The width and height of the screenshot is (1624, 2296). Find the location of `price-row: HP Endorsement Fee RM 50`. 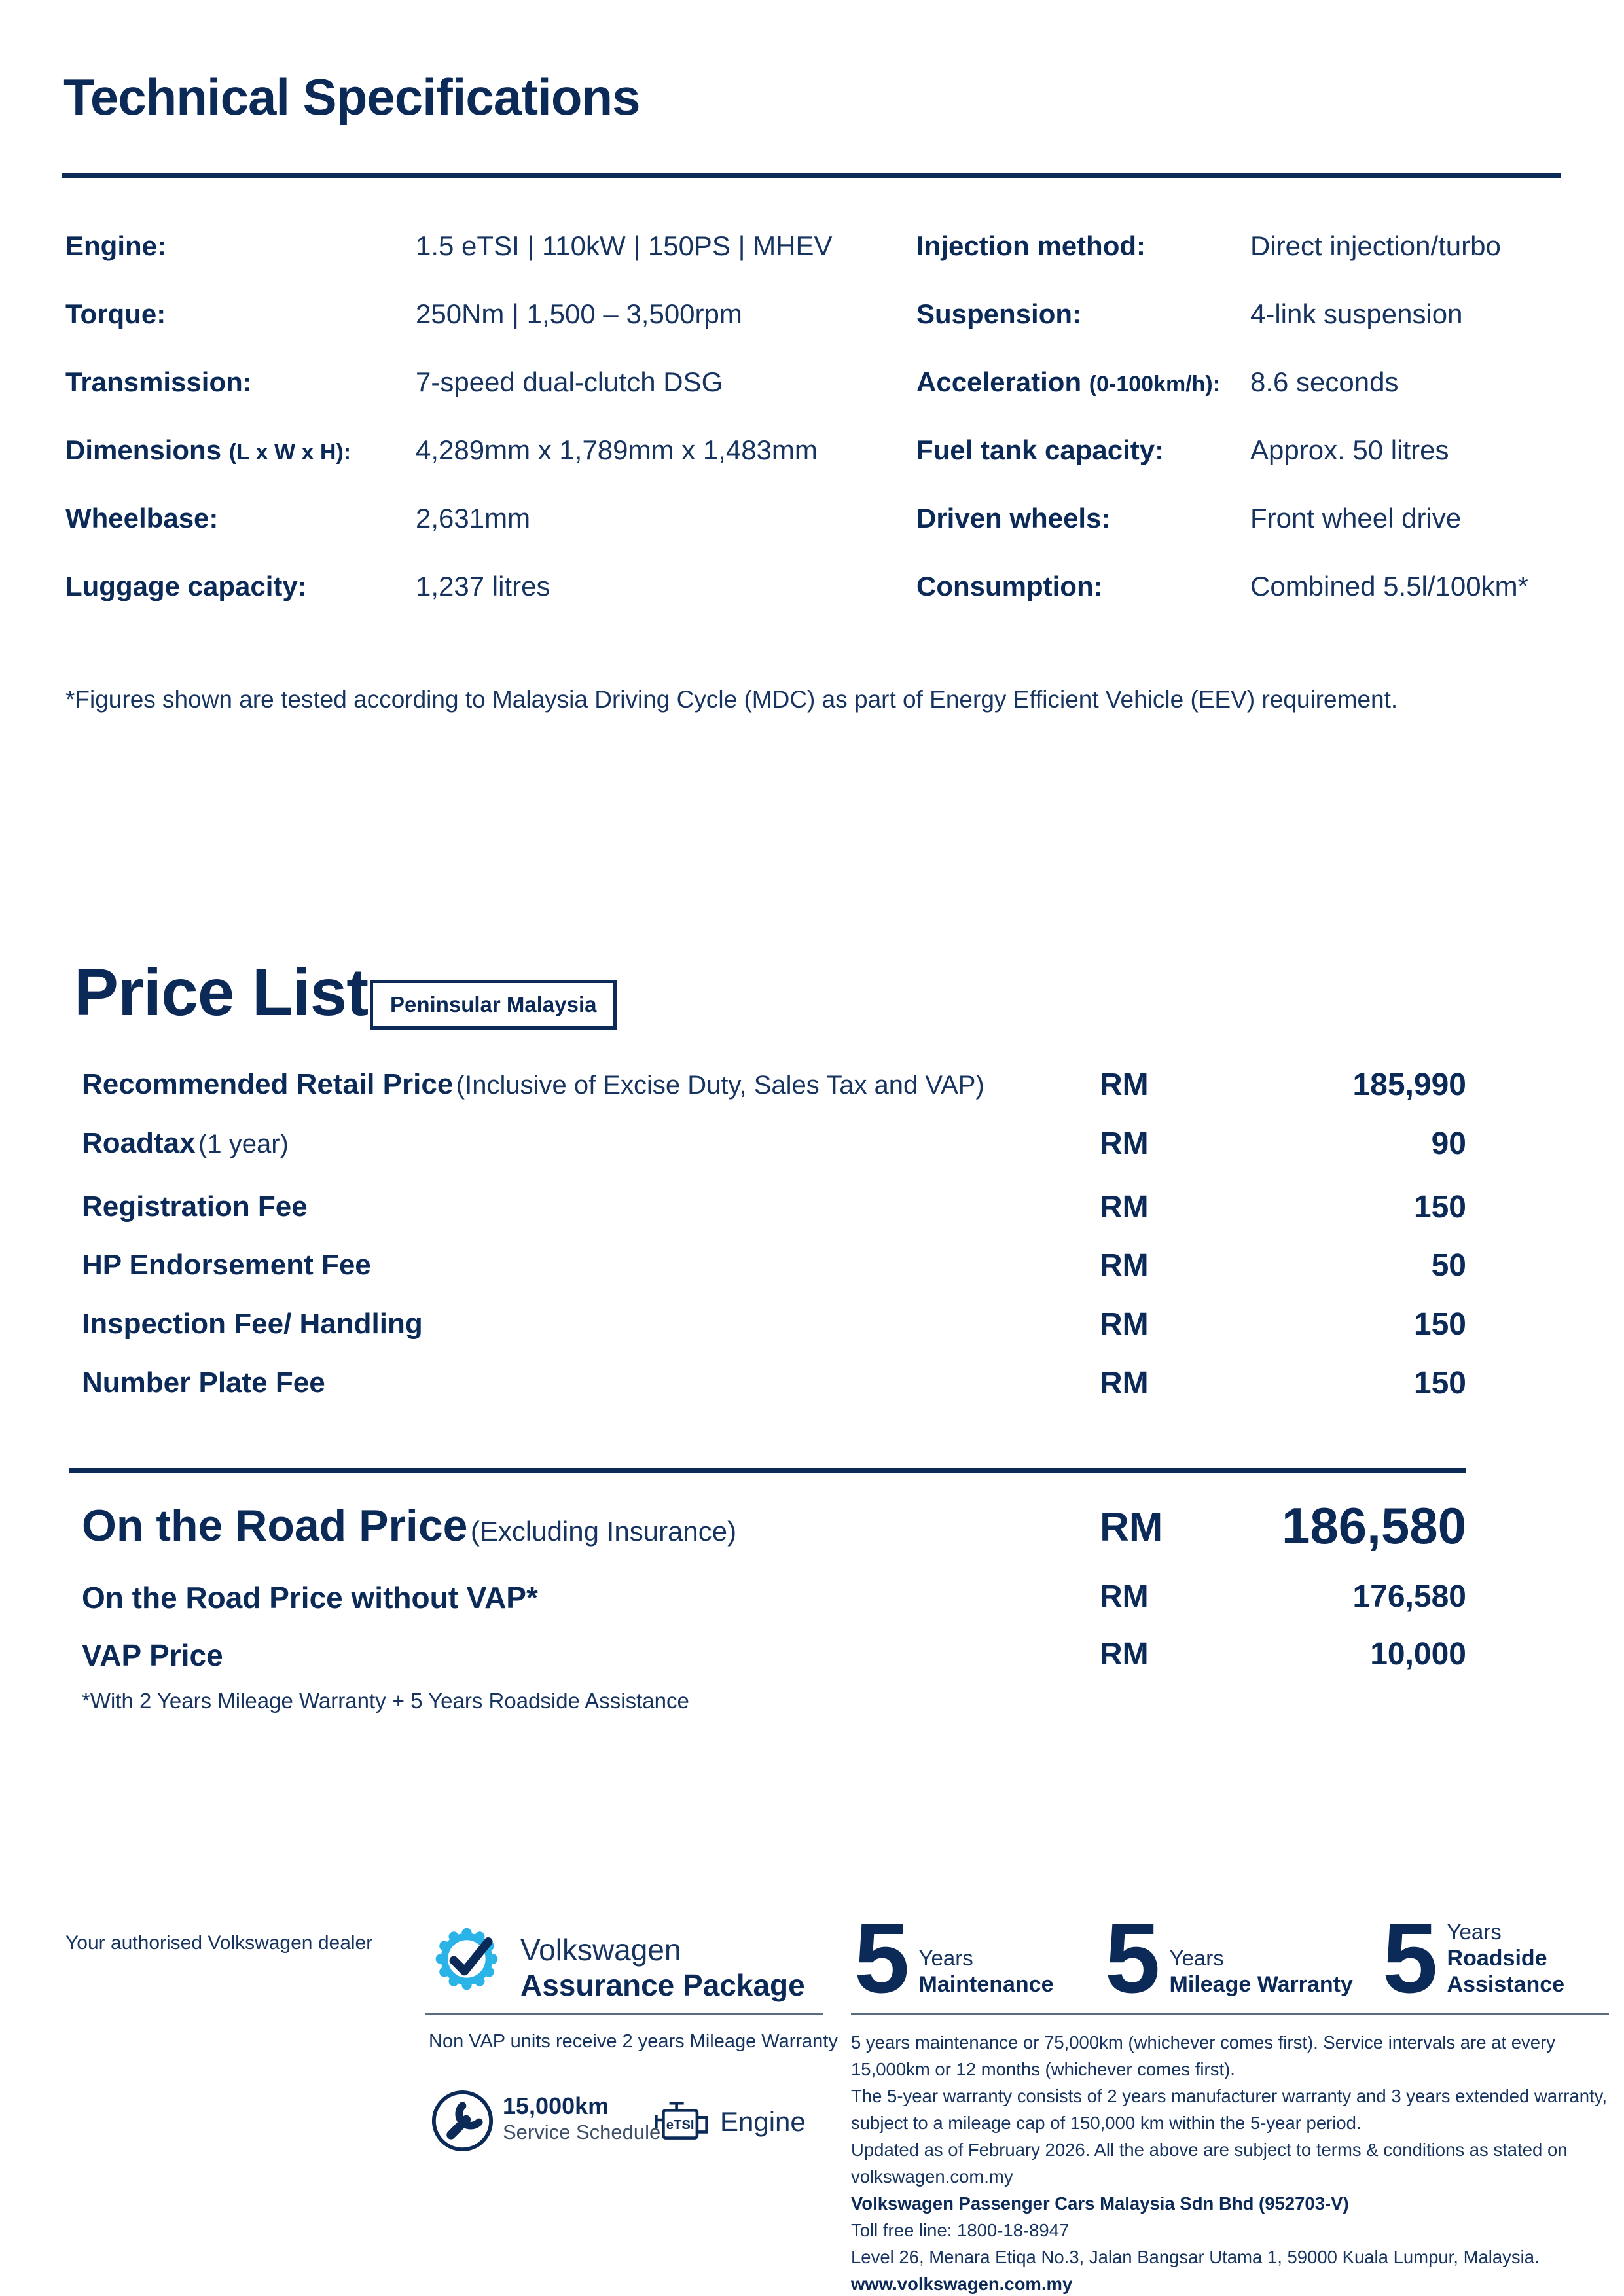

price-row: HP Endorsement Fee RM 50 is located at coordinates (774, 1265).